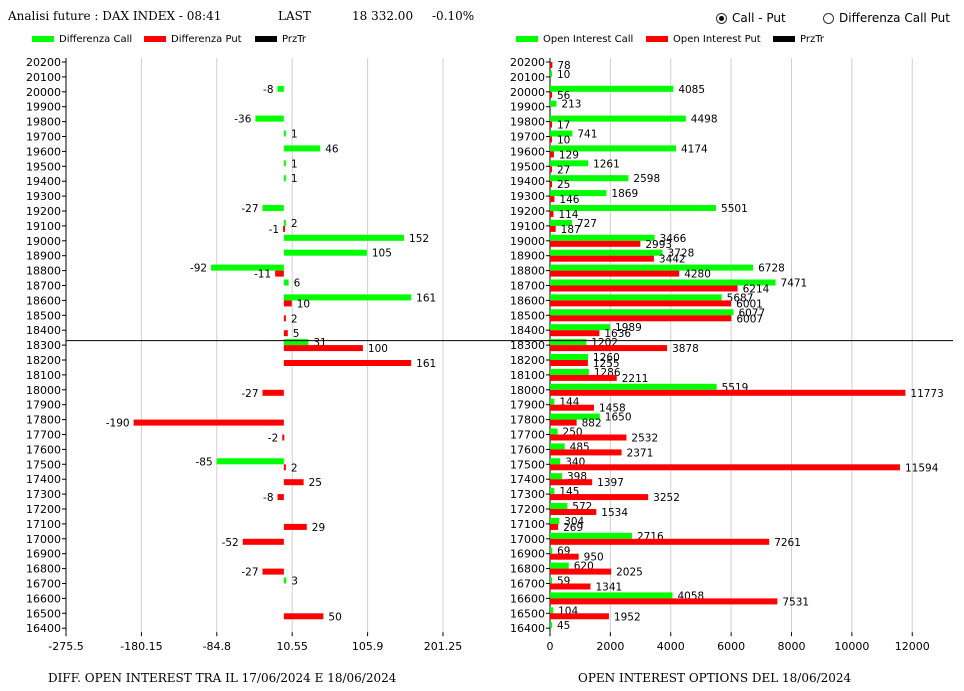 The height and width of the screenshot is (691, 964). What do you see at coordinates (43, 390) in the screenshot?
I see `left-y-tick-label: 18000` at bounding box center [43, 390].